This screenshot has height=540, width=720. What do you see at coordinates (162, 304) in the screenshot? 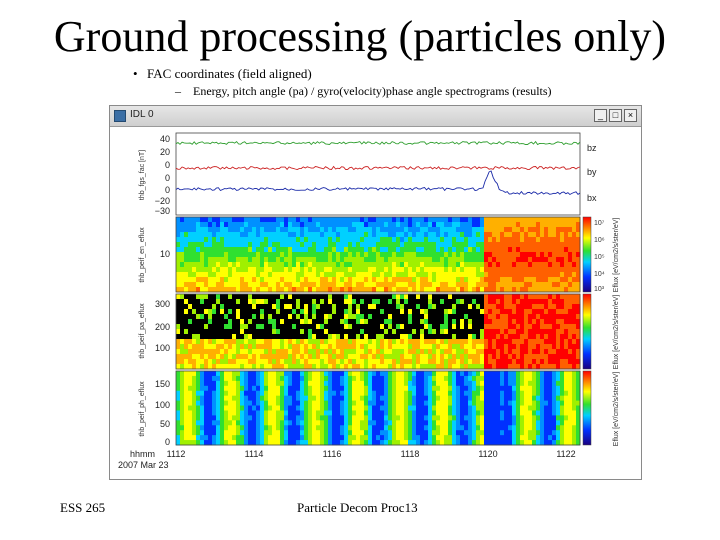
I see `p3-ytick-0: 300` at bounding box center [162, 304].